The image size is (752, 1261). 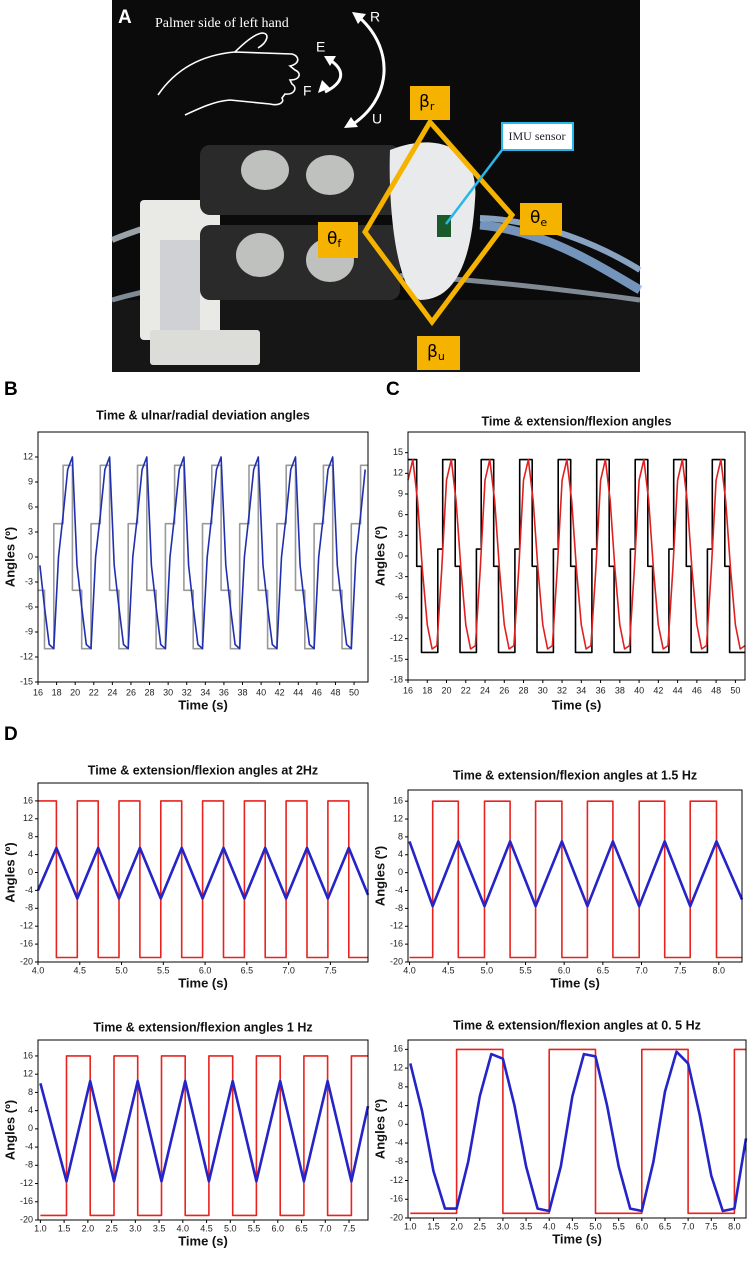 I want to click on angle-diamond, so click(x=439, y=222).